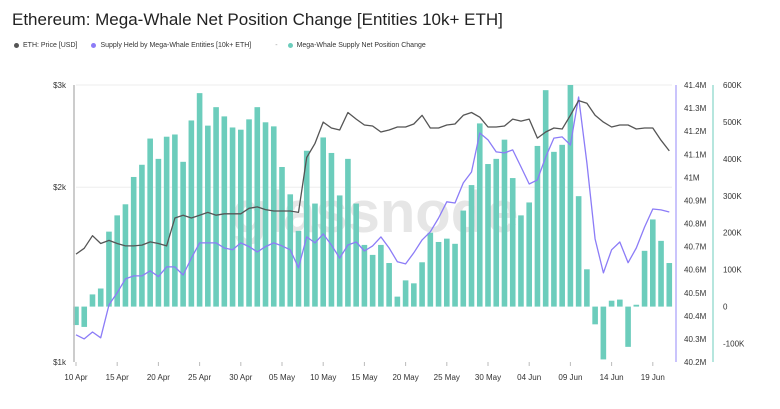 Image resolution: width=780 pixels, height=409 pixels. Describe the element at coordinates (692, 177) in the screenshot. I see `supply-axis-tick: 41M` at that location.